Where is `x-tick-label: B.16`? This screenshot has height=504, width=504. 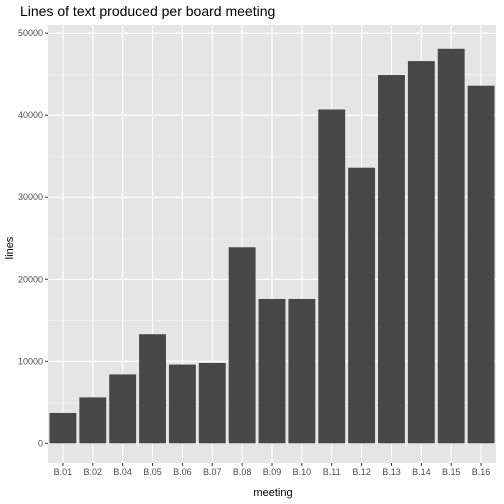 x-tick-label: B.16 is located at coordinates (481, 472).